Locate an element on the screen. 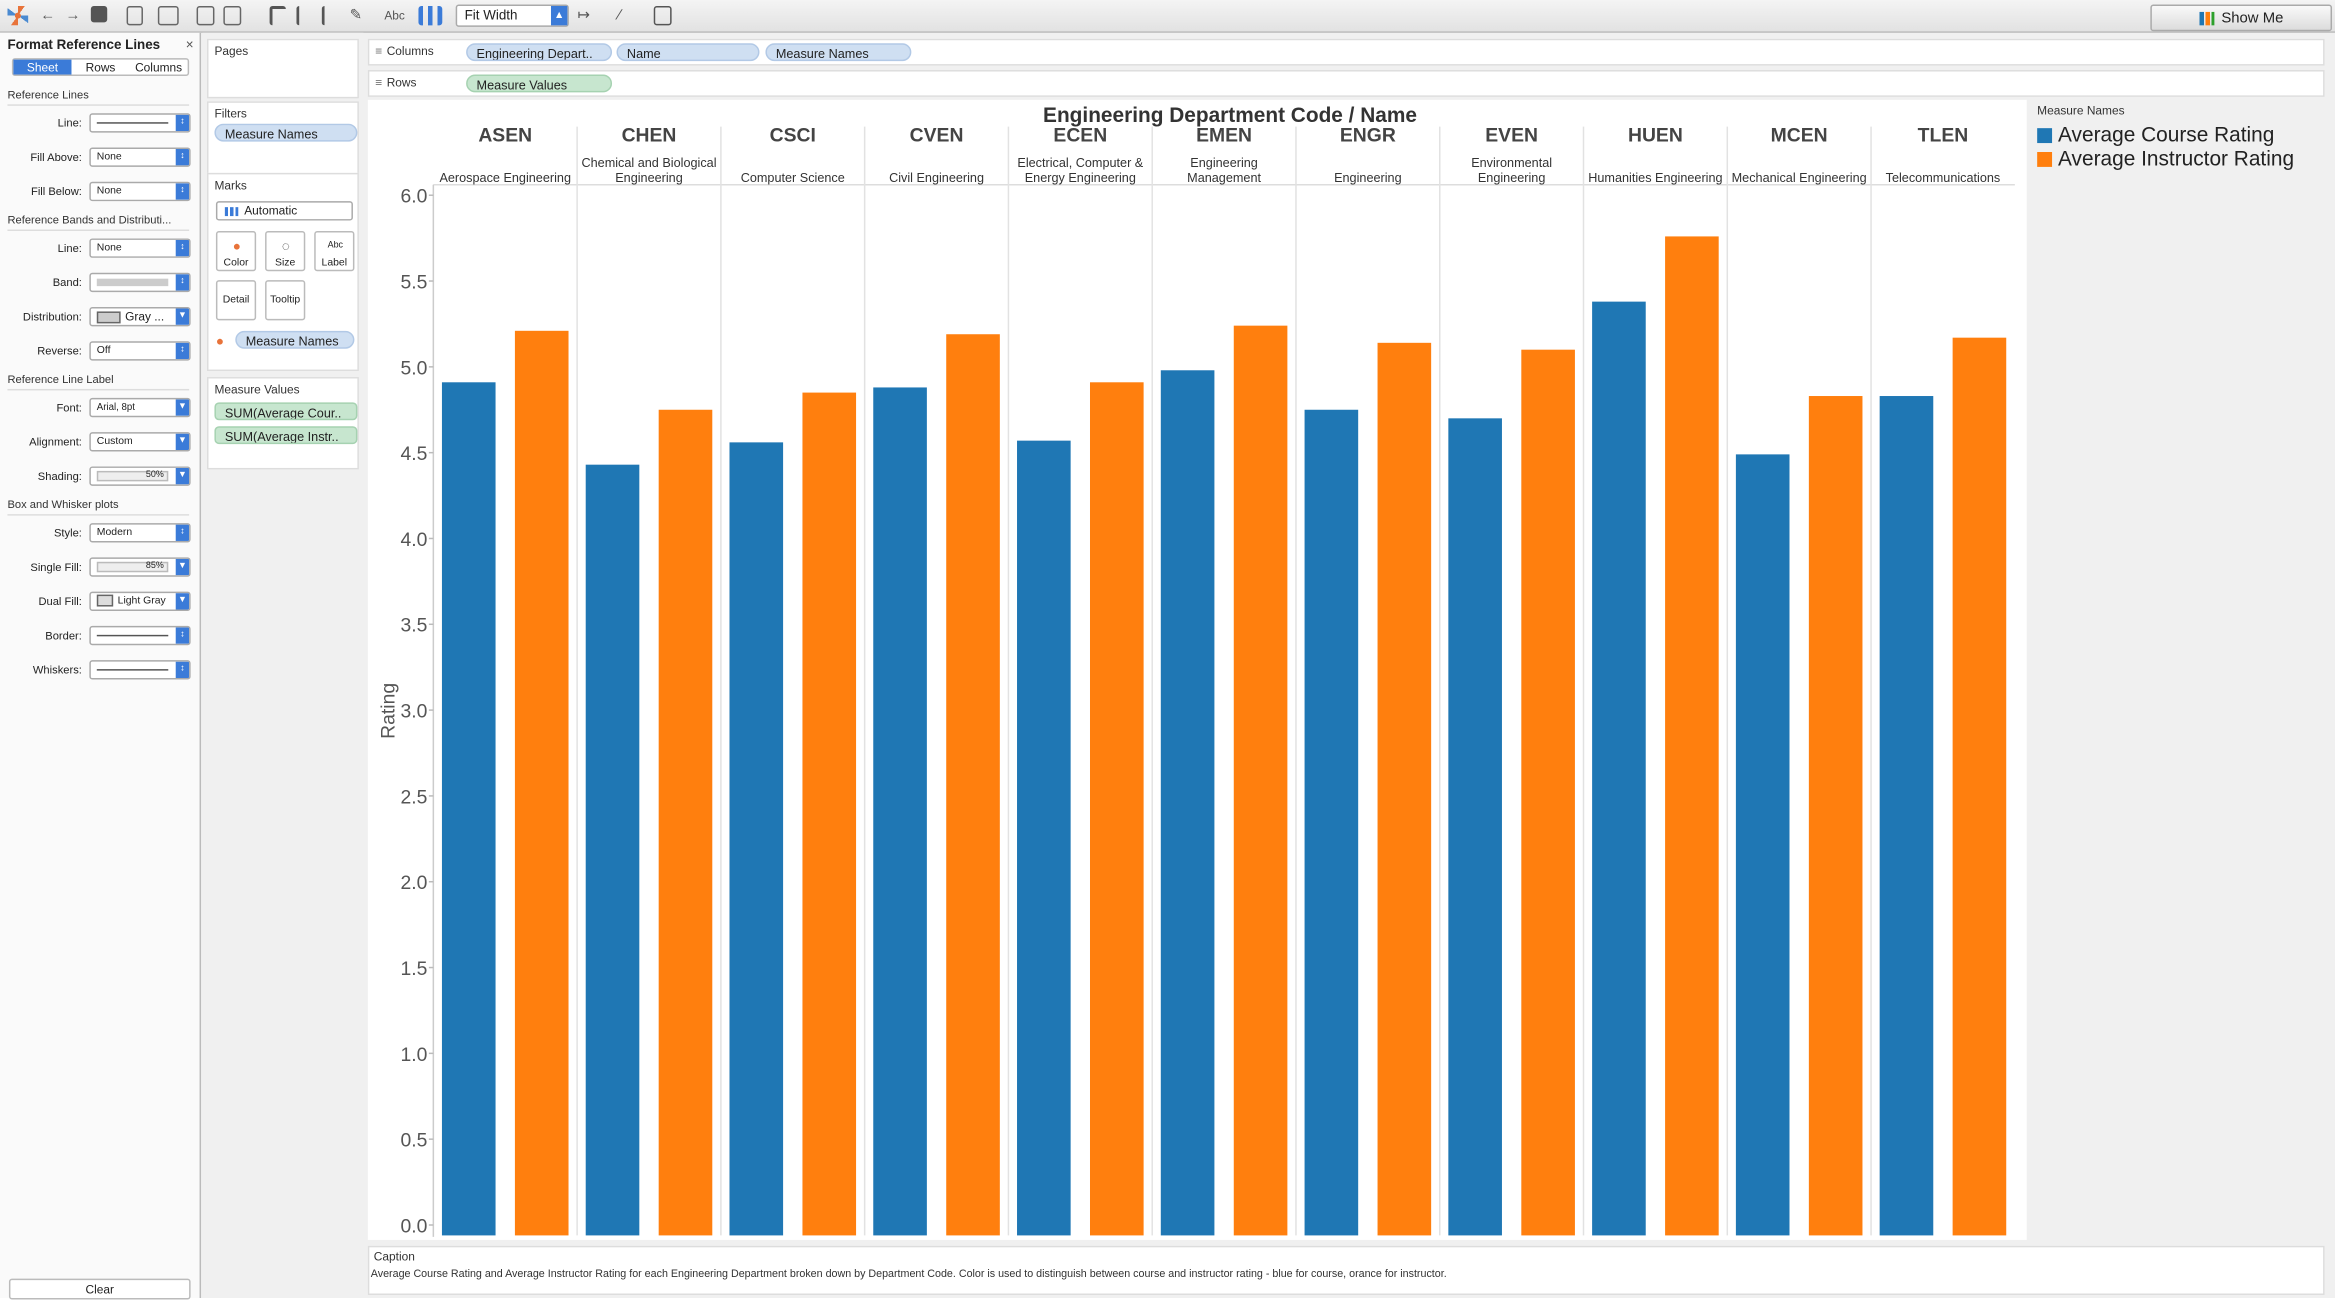 The height and width of the screenshot is (1300, 2335). card-title: Pages is located at coordinates (231, 51).